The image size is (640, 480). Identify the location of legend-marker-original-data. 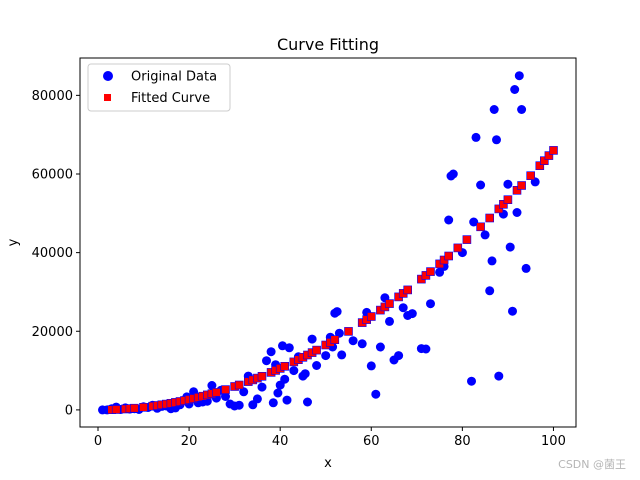
(108, 76).